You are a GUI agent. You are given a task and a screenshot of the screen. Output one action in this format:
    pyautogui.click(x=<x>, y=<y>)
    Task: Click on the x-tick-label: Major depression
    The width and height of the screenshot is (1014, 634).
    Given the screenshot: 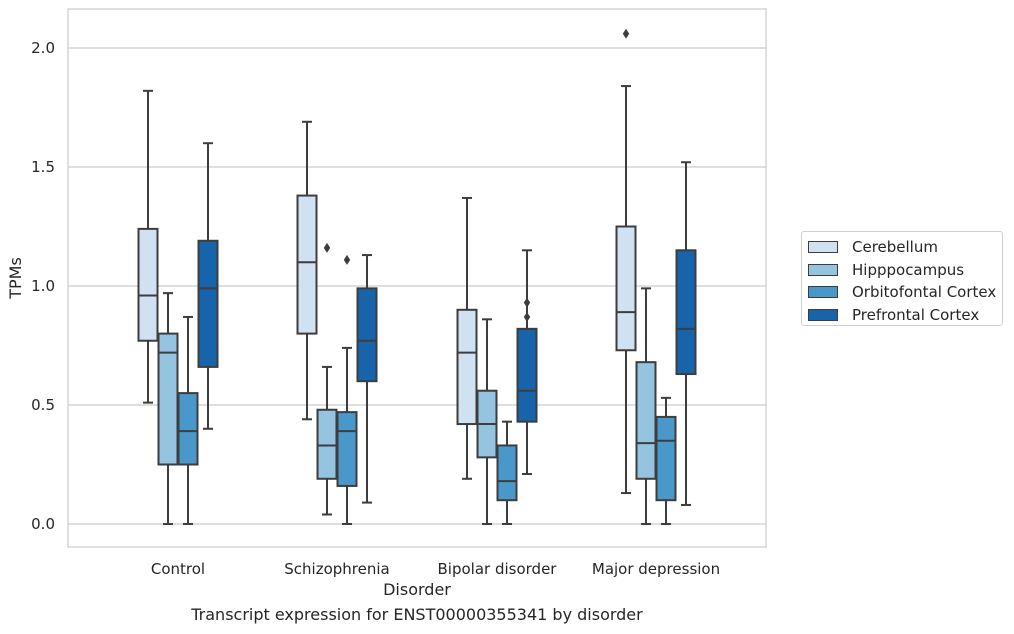 What is the action you would take?
    pyautogui.click(x=656, y=569)
    